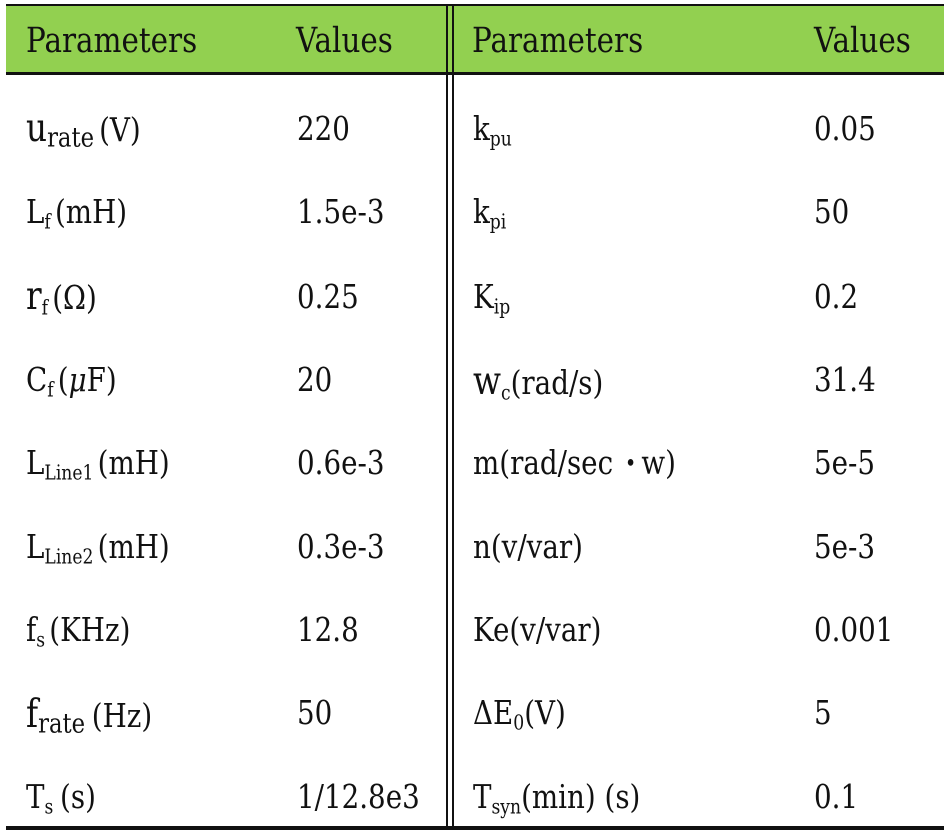 The image size is (947, 837). What do you see at coordinates (447, 417) in the screenshot?
I see `column-divider-left` at bounding box center [447, 417].